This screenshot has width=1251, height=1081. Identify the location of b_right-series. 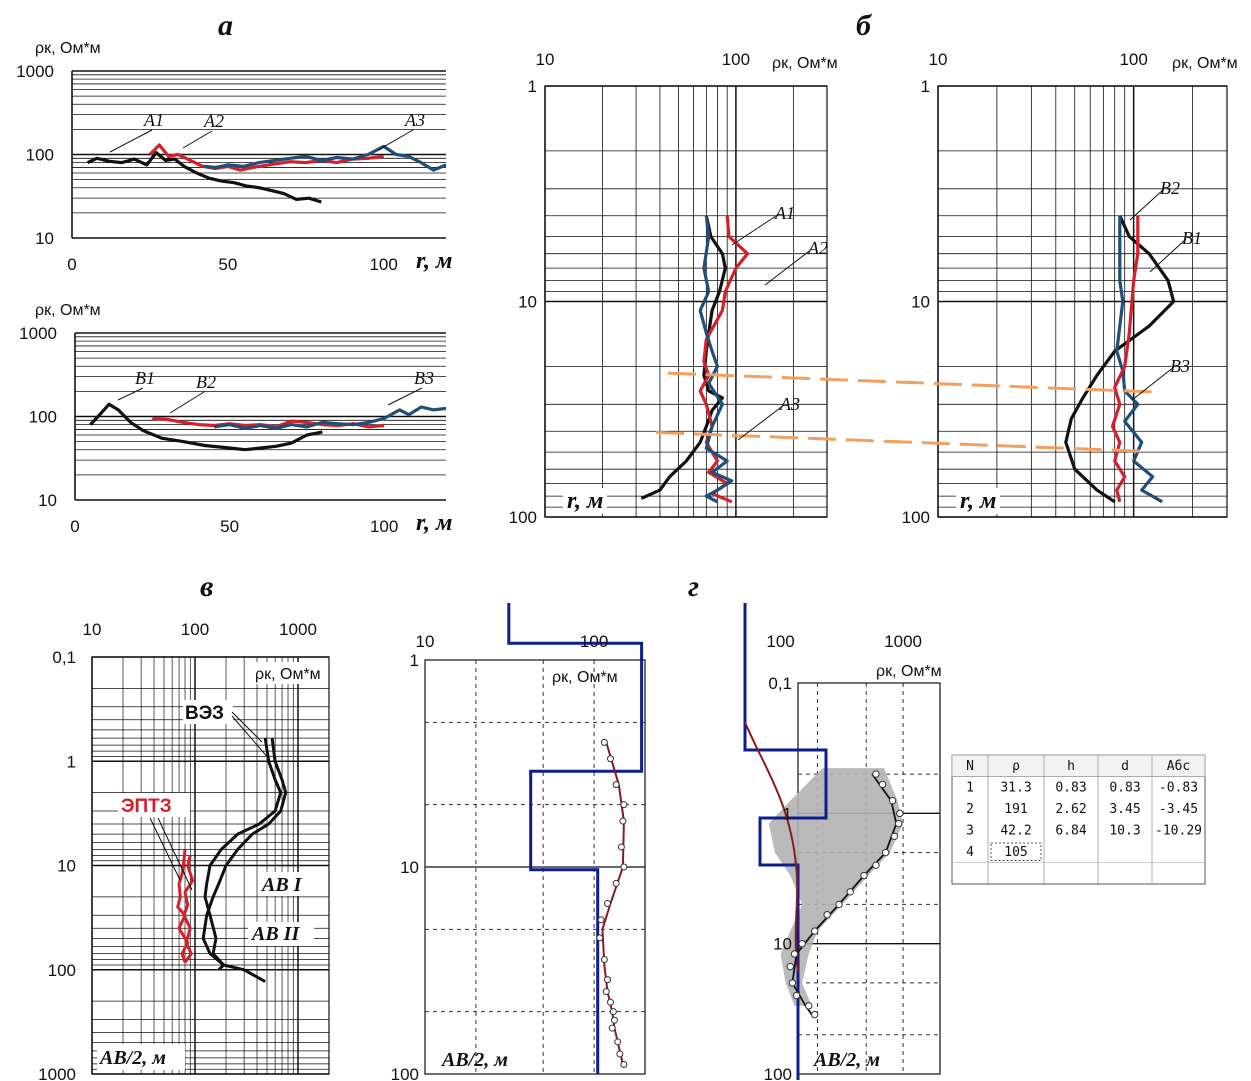
(1120, 359).